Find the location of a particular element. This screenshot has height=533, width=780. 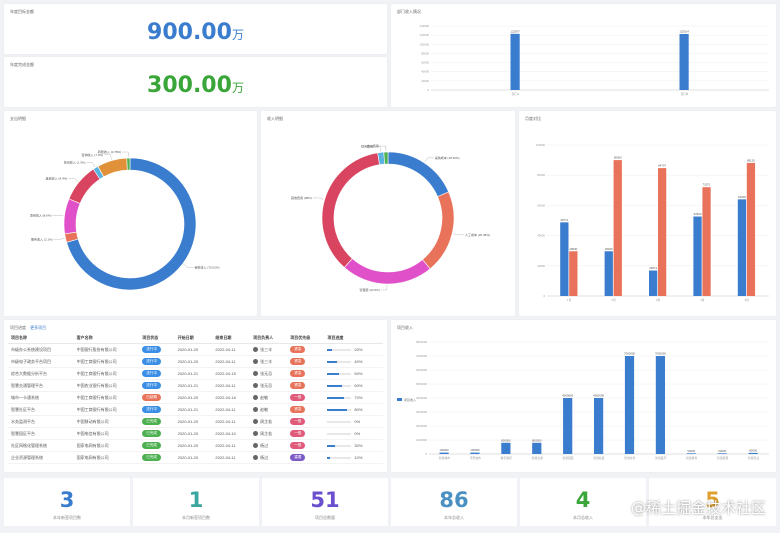

slice-label: 管理费 (22.5%) is located at coordinates (370, 289).